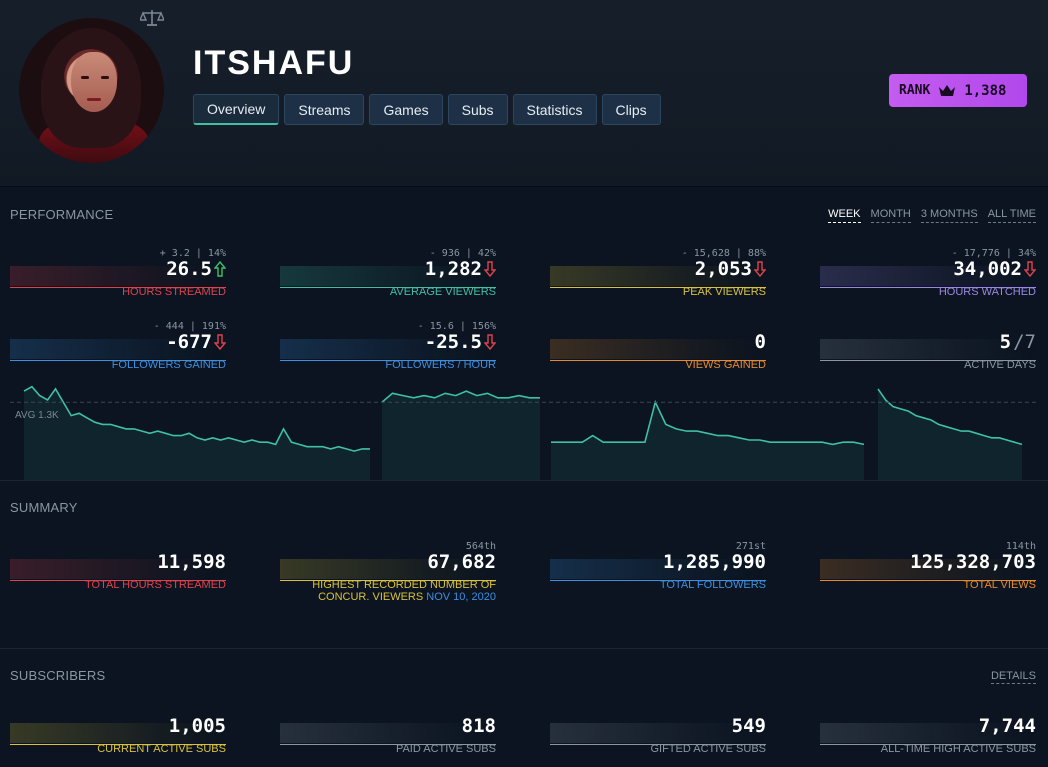 This screenshot has height=767, width=1048. I want to click on channel-avatar, so click(91, 90).